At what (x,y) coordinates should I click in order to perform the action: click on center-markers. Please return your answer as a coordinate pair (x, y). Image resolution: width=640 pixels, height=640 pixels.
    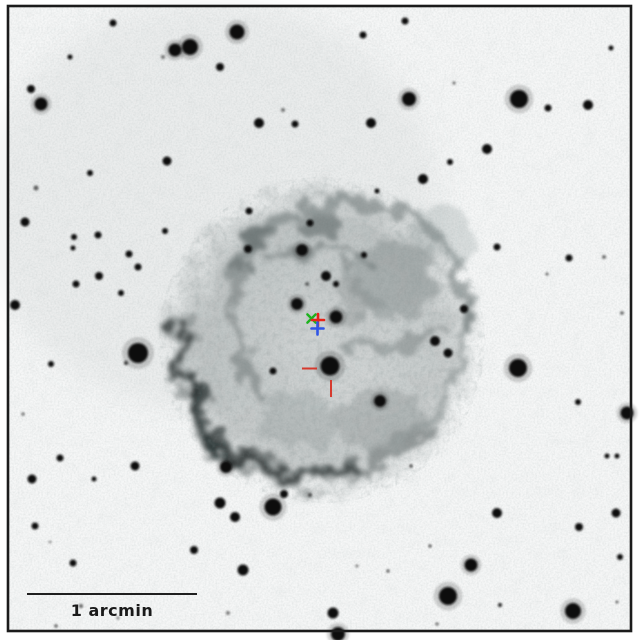
    Looking at the image, I should click on (316, 324).